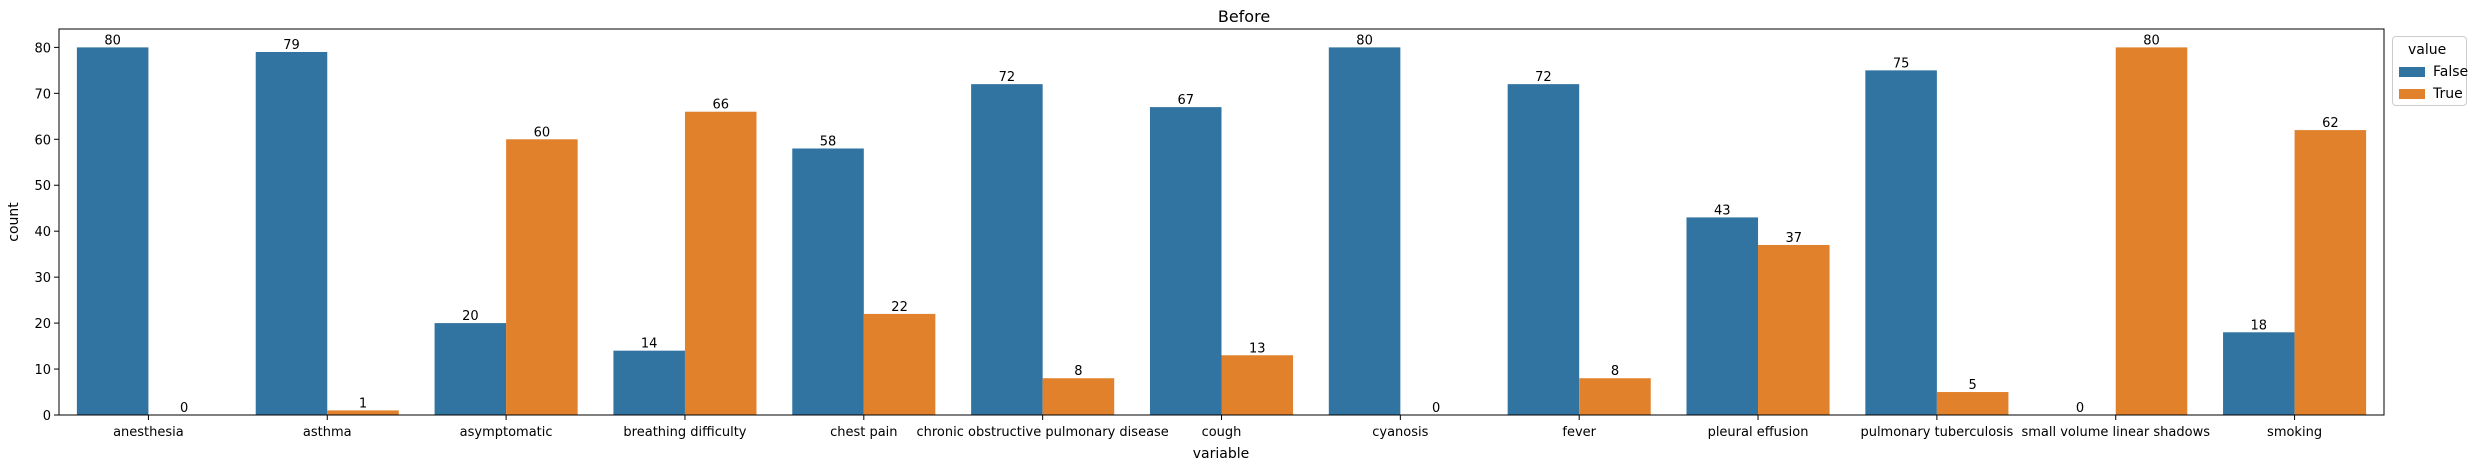 Image resolution: width=2483 pixels, height=468 pixels. Describe the element at coordinates (2330, 123) in the screenshot. I see `bar-value-label: 62` at that location.